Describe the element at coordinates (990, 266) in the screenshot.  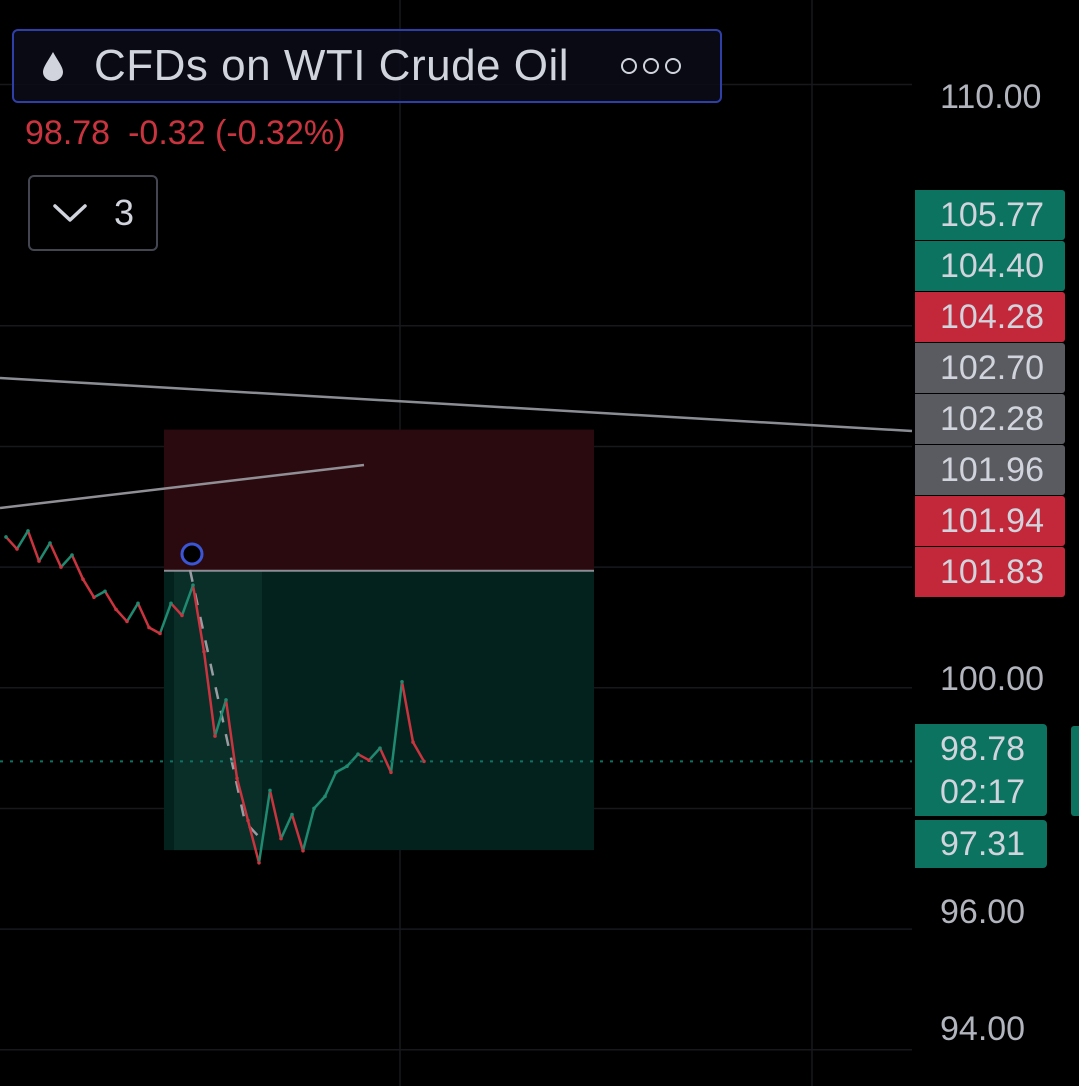
I see `price-tag: 104.40` at that location.